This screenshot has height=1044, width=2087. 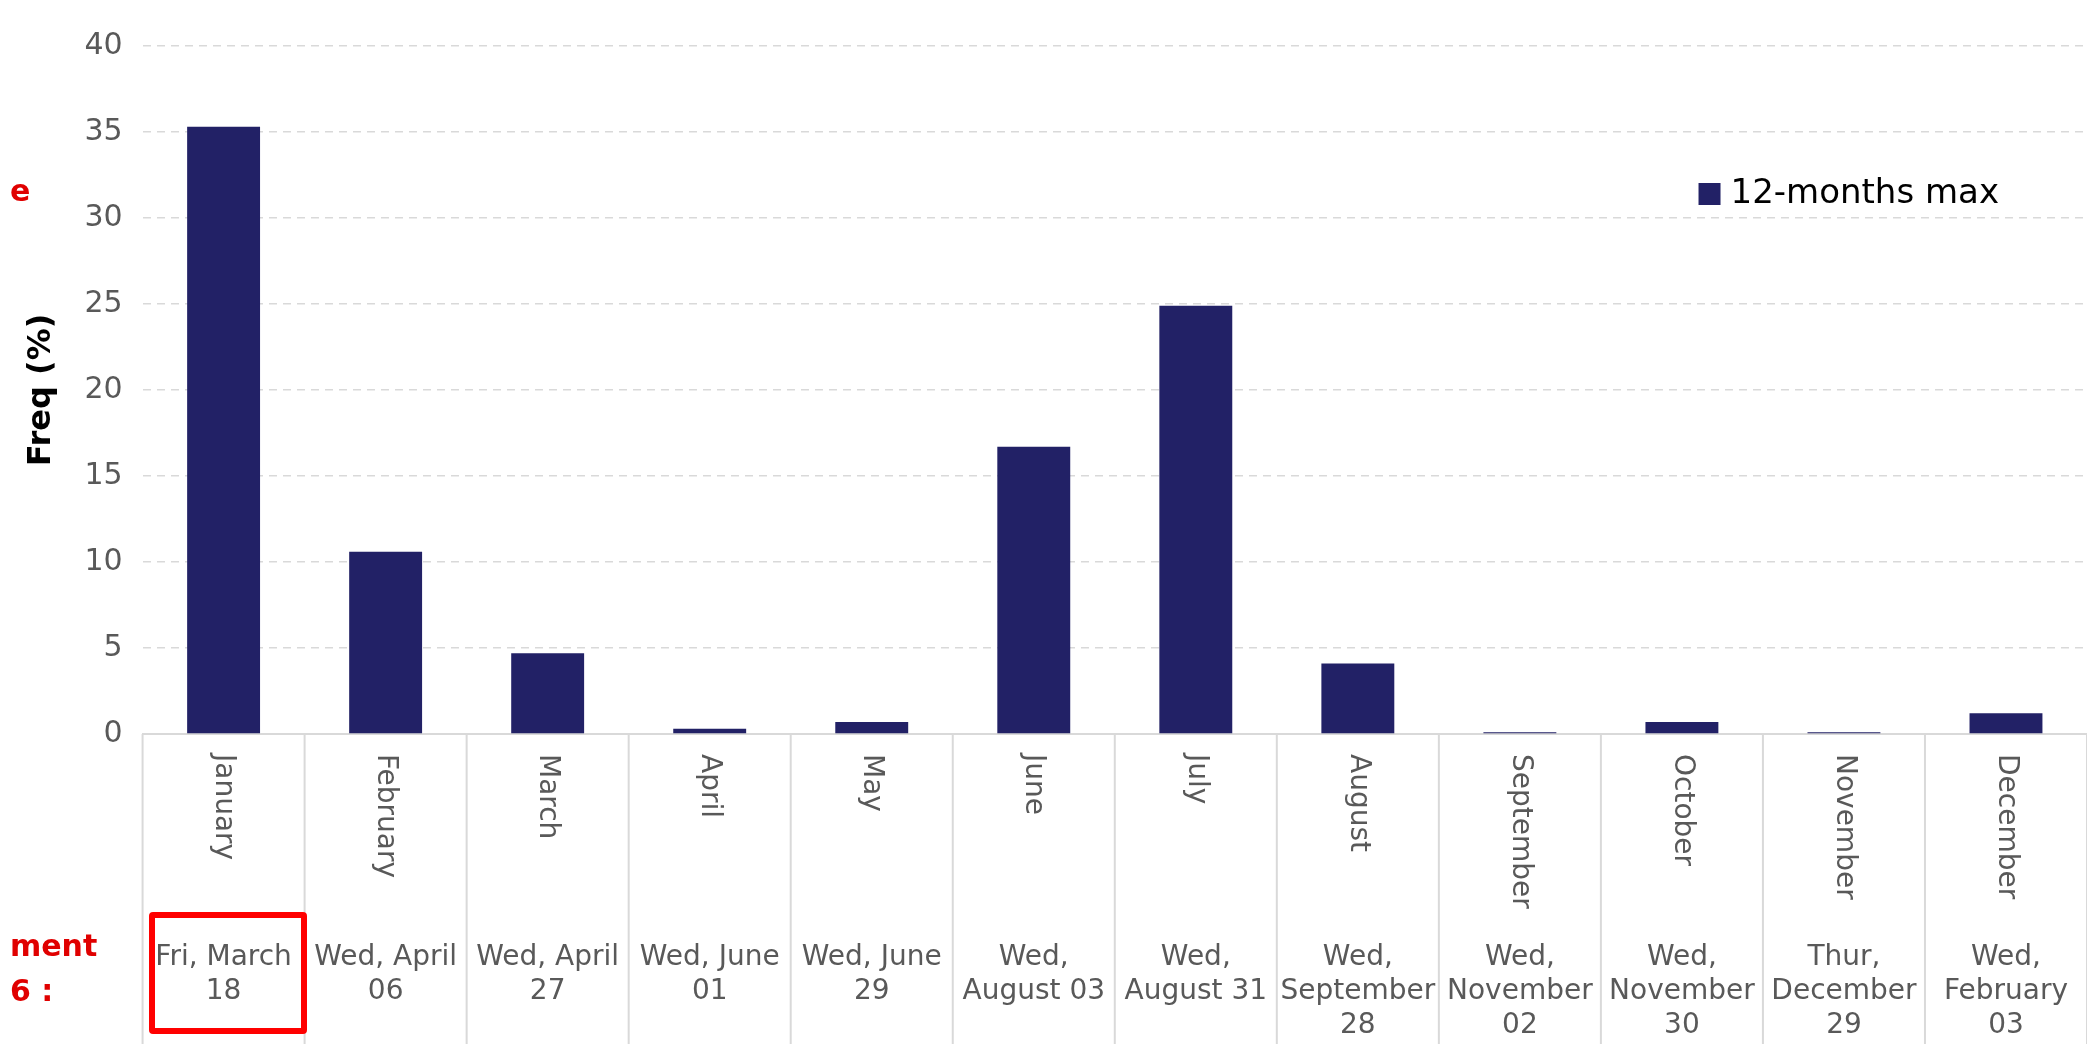 I want to click on y-tick-label: 25, so click(x=103, y=301).